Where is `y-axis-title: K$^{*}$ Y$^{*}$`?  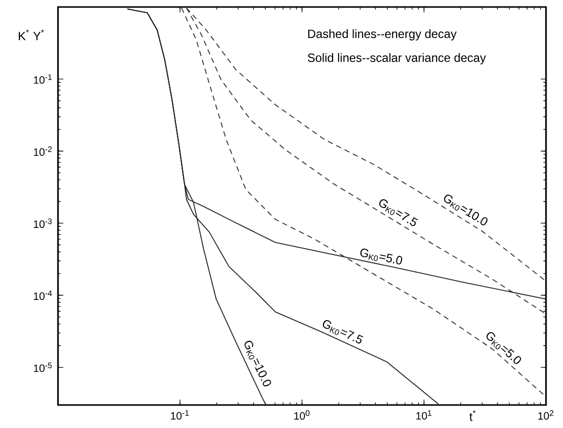
y-axis-title: K$^{*}$ Y$^{*}$ is located at coordinates (31, 35).